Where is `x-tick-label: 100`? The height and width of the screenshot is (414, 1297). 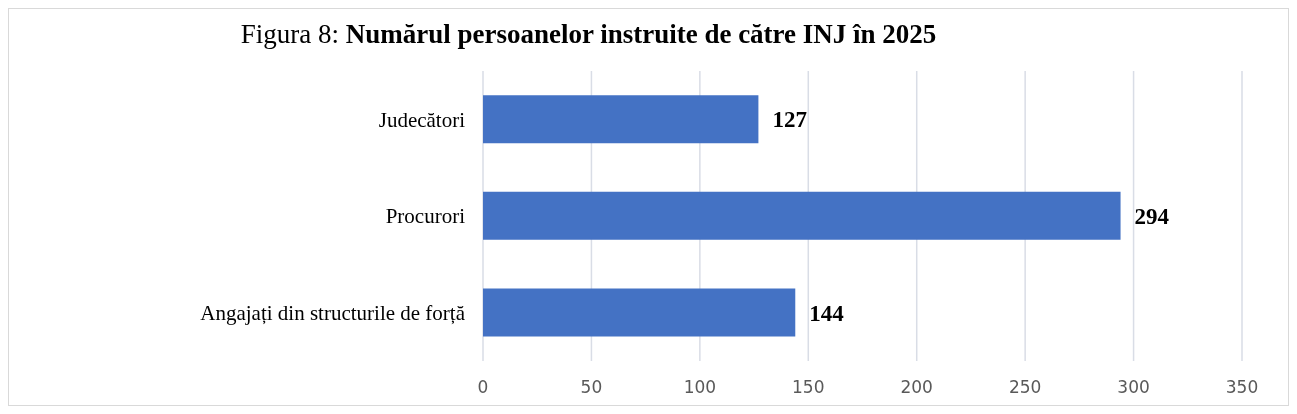
x-tick-label: 100 is located at coordinates (700, 387).